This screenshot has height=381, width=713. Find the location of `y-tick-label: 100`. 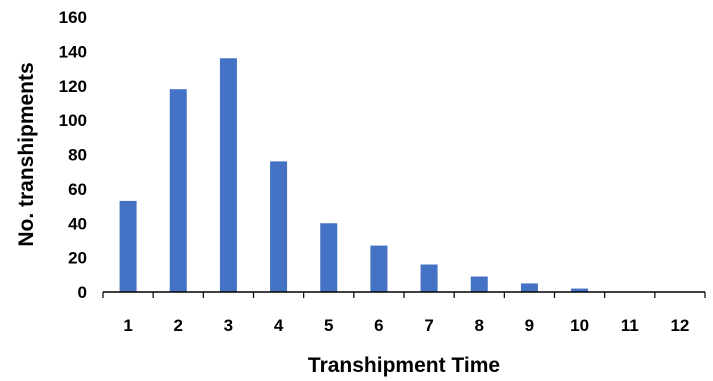

y-tick-label: 100 is located at coordinates (73, 120).